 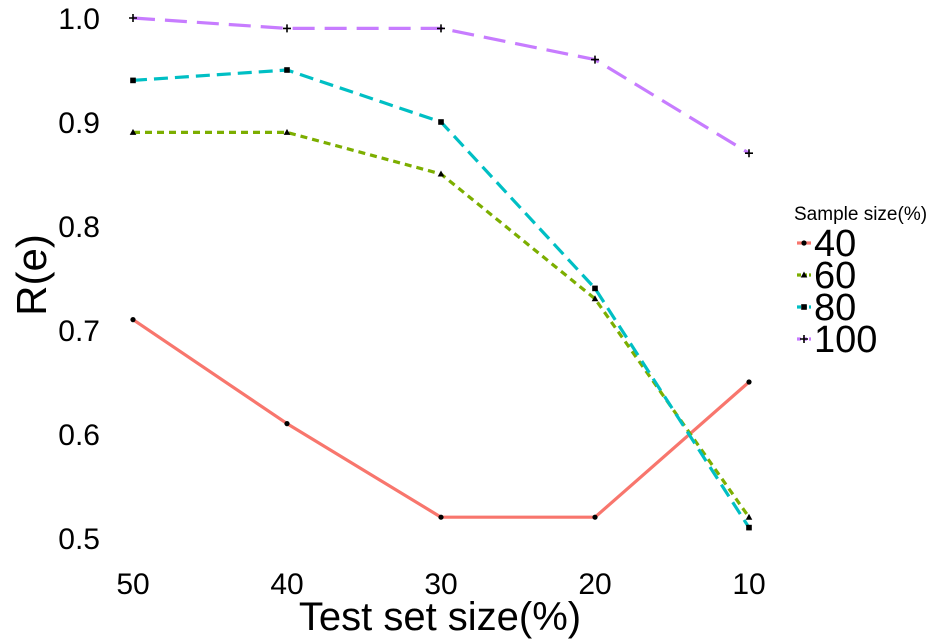 What do you see at coordinates (79, 539) in the screenshot?
I see `y-tick-label: 0.5` at bounding box center [79, 539].